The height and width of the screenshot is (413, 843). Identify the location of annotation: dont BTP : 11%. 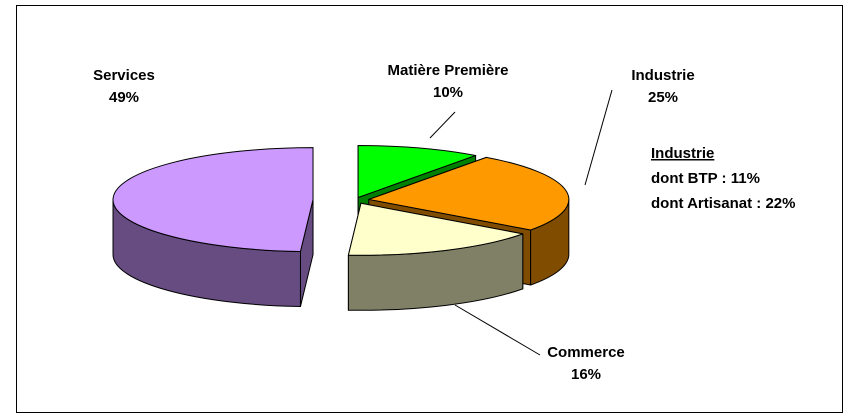
(705, 178).